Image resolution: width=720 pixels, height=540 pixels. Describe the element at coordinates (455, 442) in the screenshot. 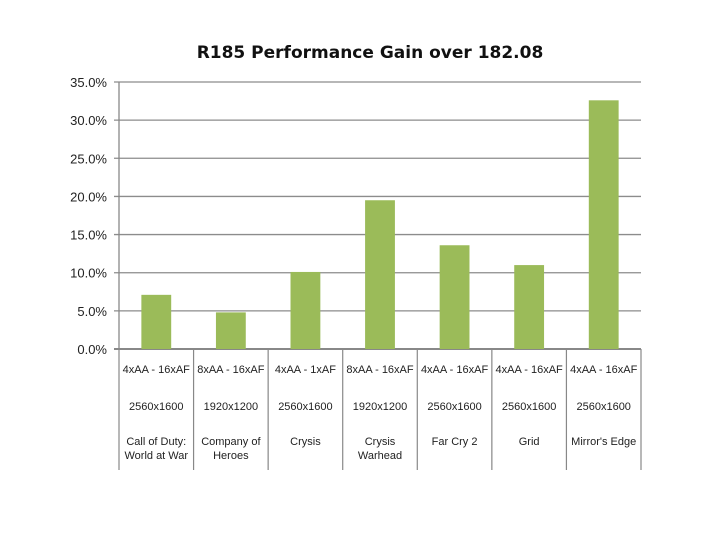

I see `category-game: Far Cry 2` at that location.